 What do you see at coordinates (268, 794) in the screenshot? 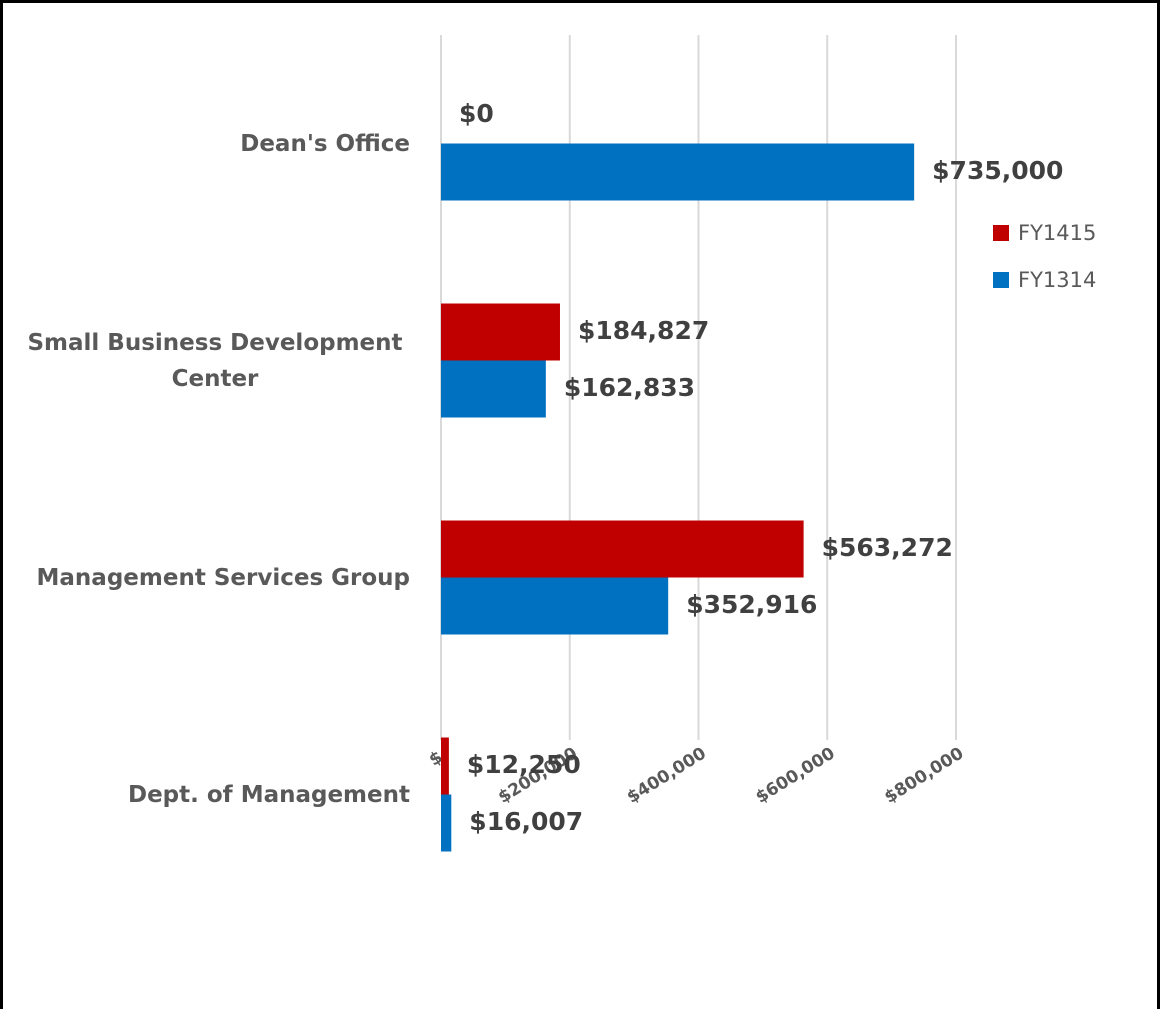
I see `category-label: Dept. of Management` at bounding box center [268, 794].